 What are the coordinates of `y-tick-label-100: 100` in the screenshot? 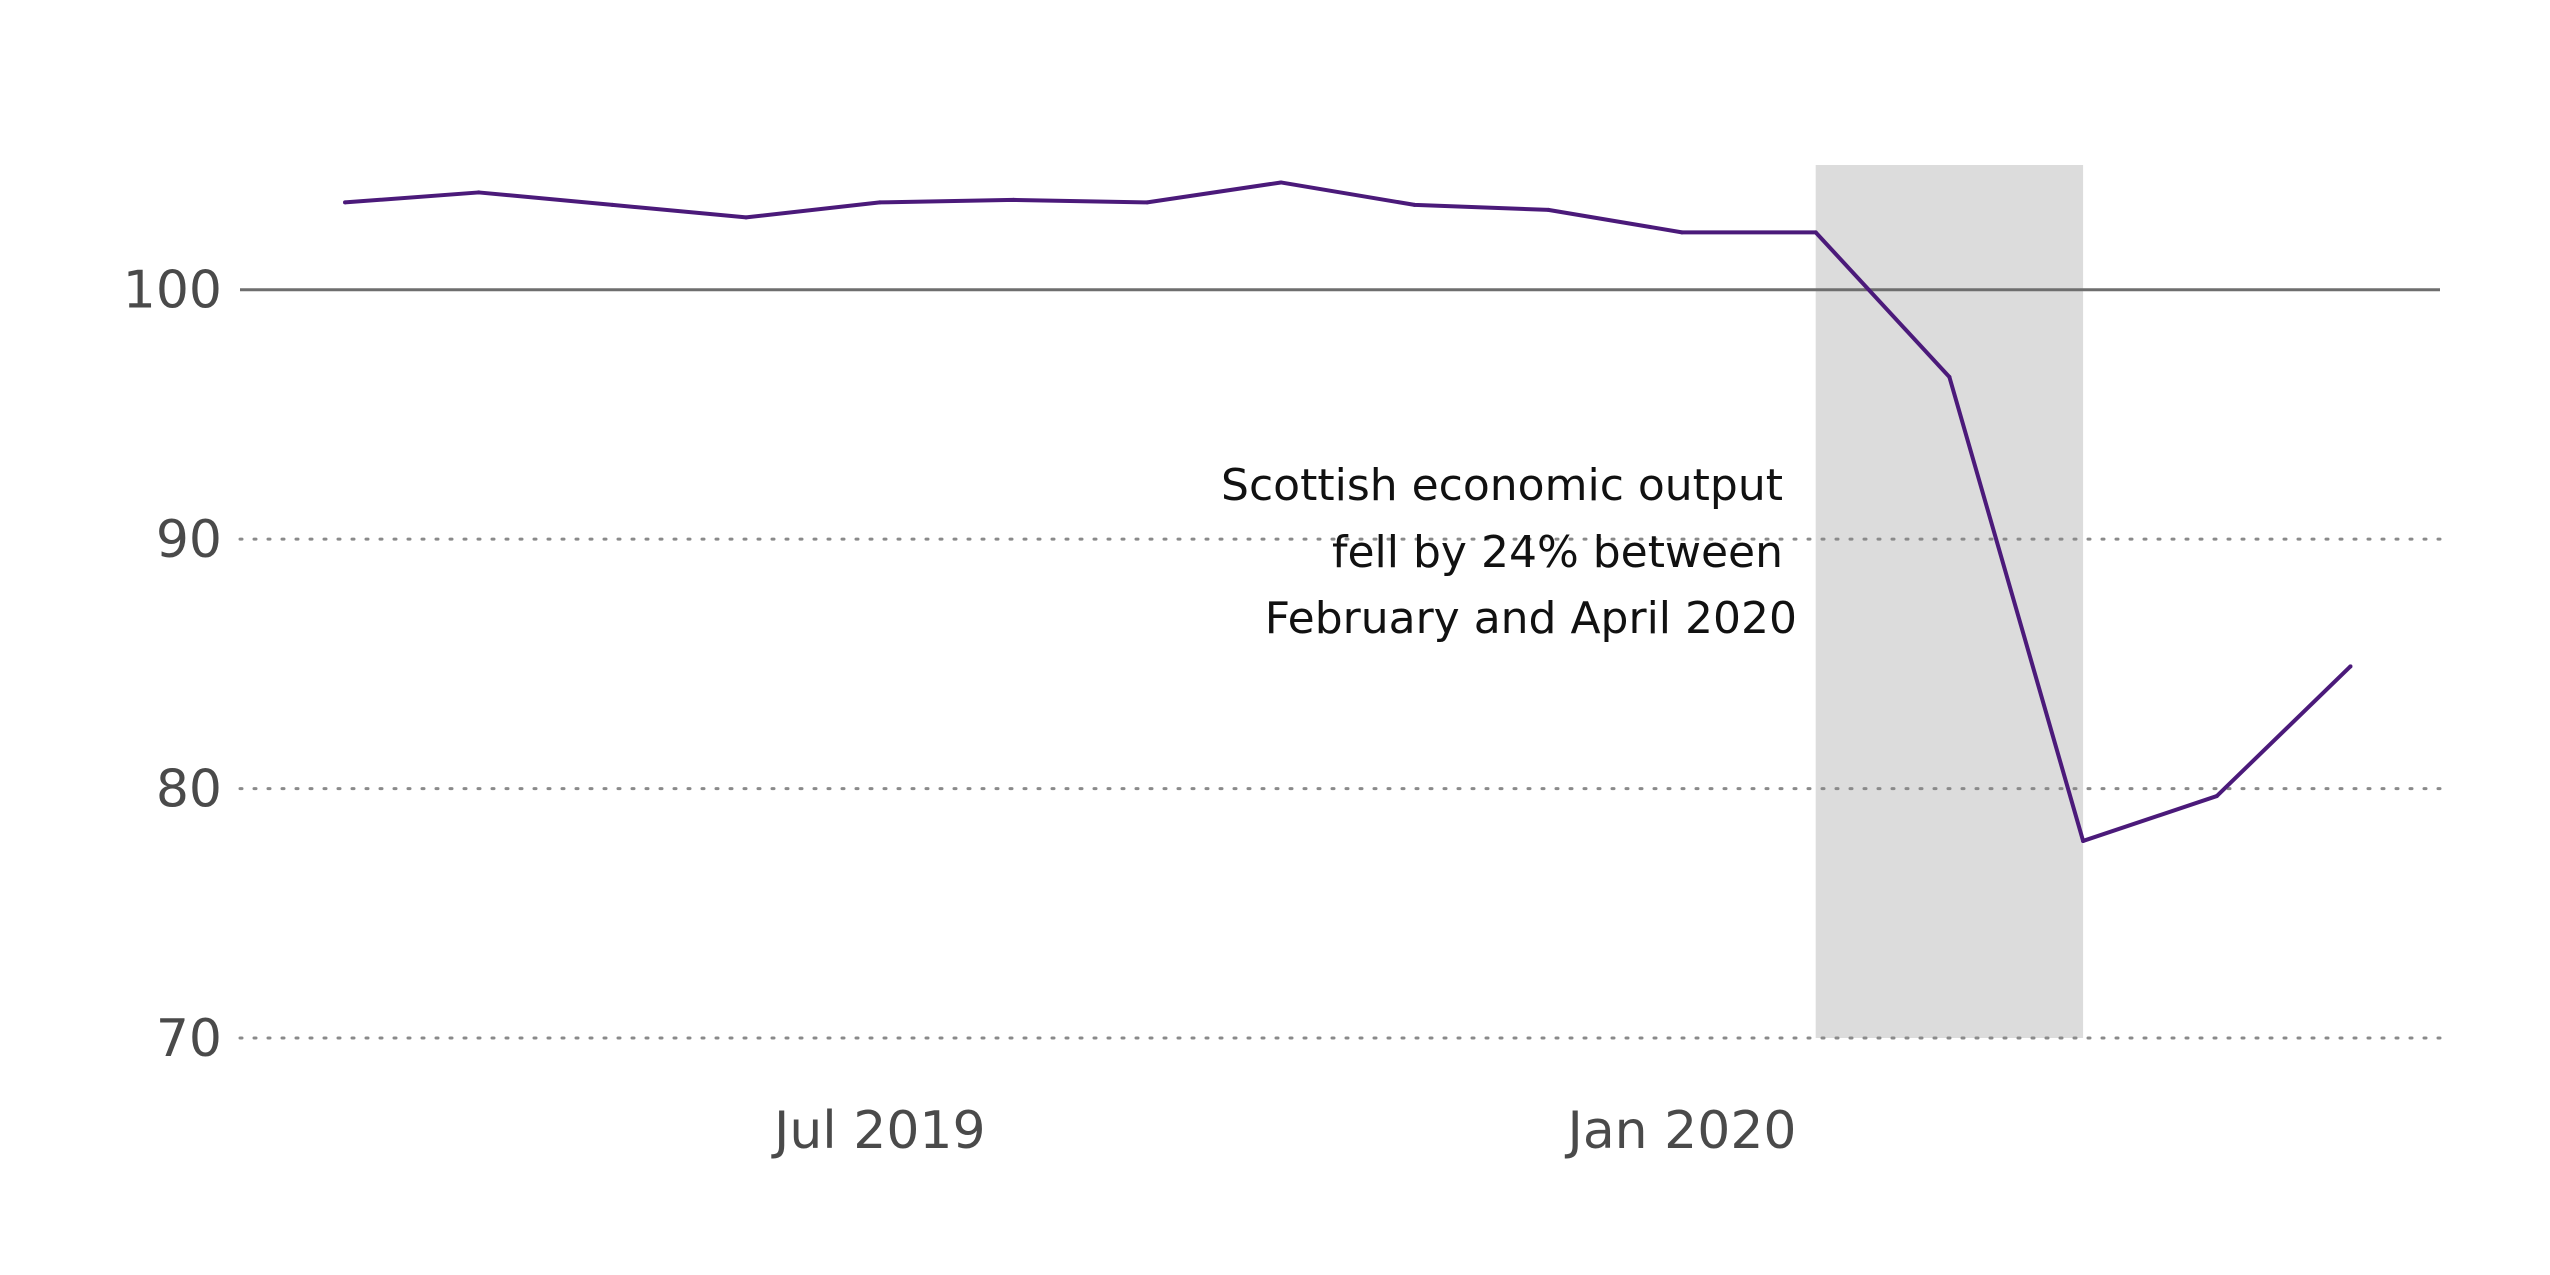 It's located at (172, 291).